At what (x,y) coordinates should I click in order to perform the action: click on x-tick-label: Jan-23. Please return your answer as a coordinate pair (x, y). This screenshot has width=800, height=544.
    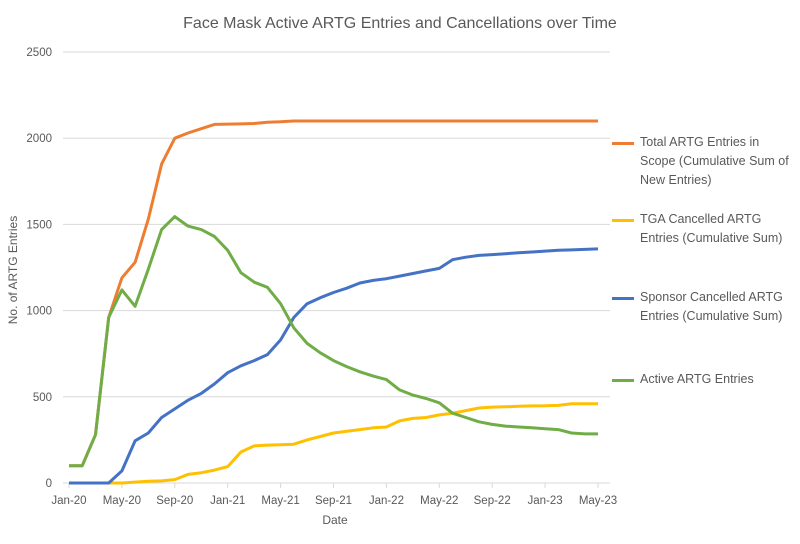
    Looking at the image, I should click on (545, 501).